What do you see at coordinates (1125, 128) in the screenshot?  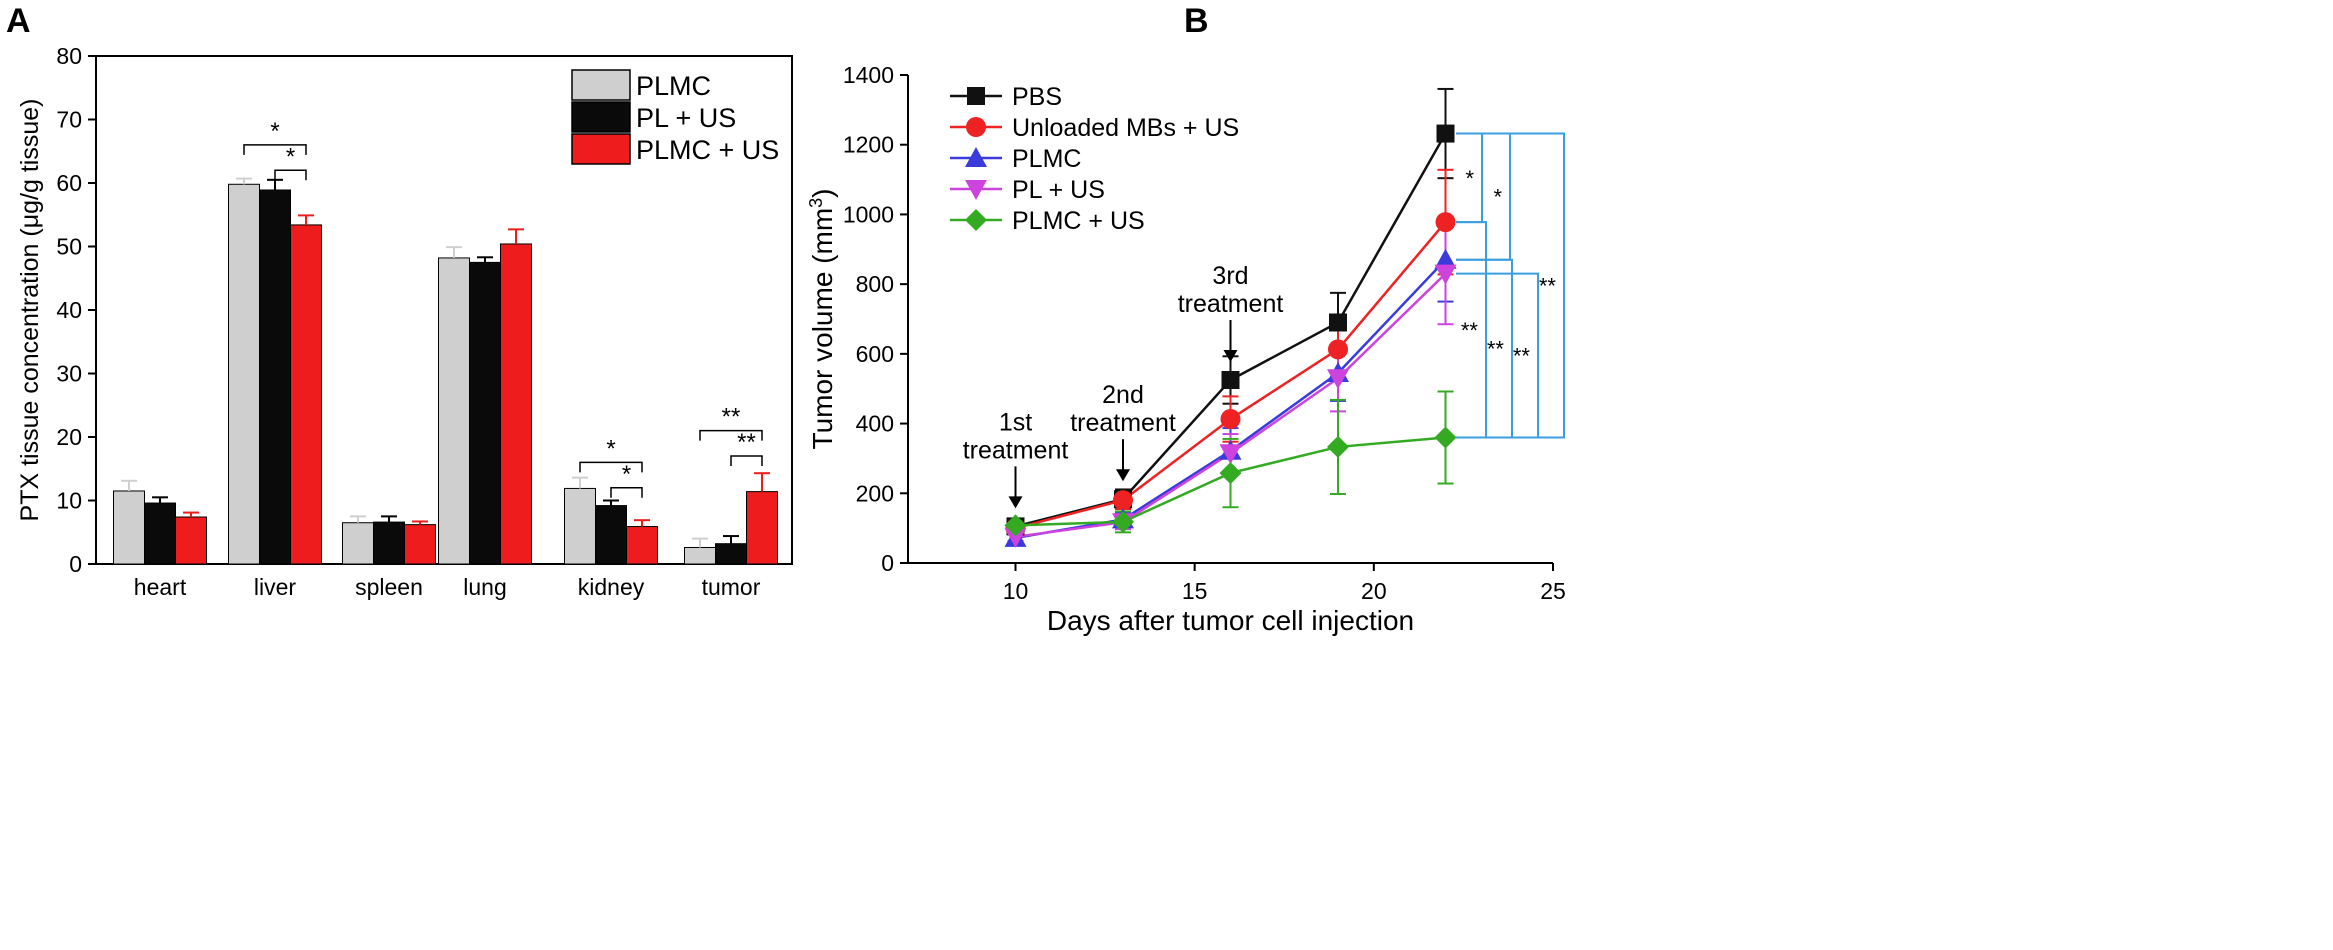 I see `legend-label-unloaded-mbs-us: Unloaded MBs + US` at bounding box center [1125, 128].